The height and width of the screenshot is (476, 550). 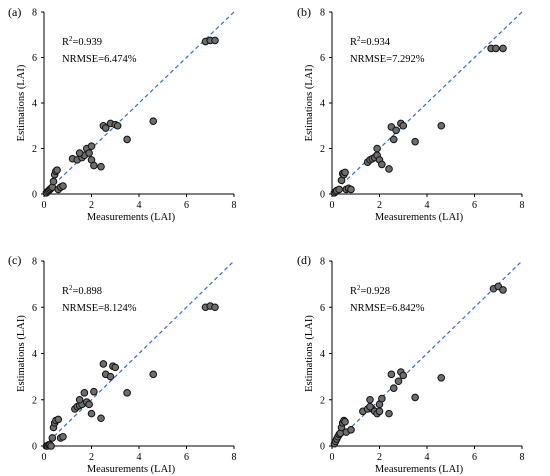 I want to click on panel-a-y-tick-label: 8, so click(x=34, y=13).